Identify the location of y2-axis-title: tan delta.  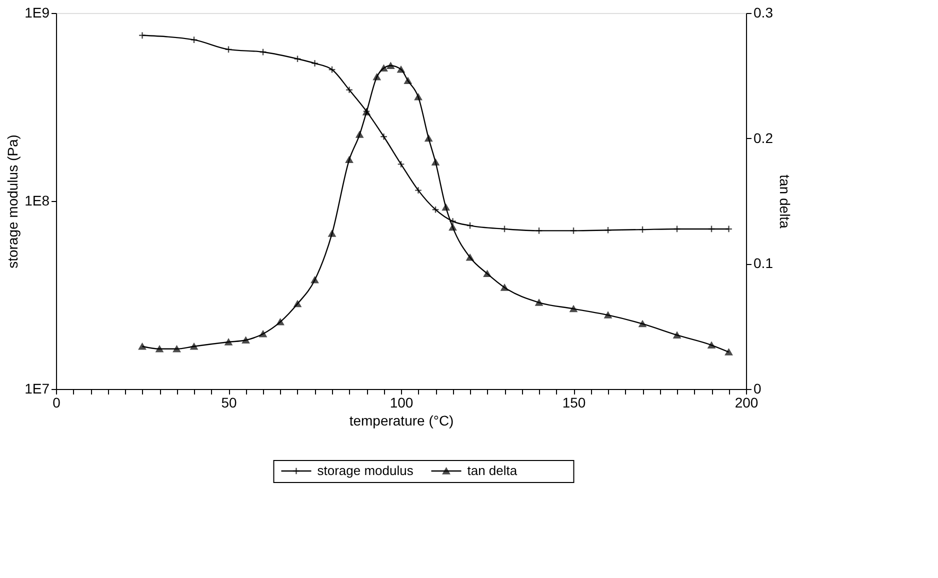
(784, 201).